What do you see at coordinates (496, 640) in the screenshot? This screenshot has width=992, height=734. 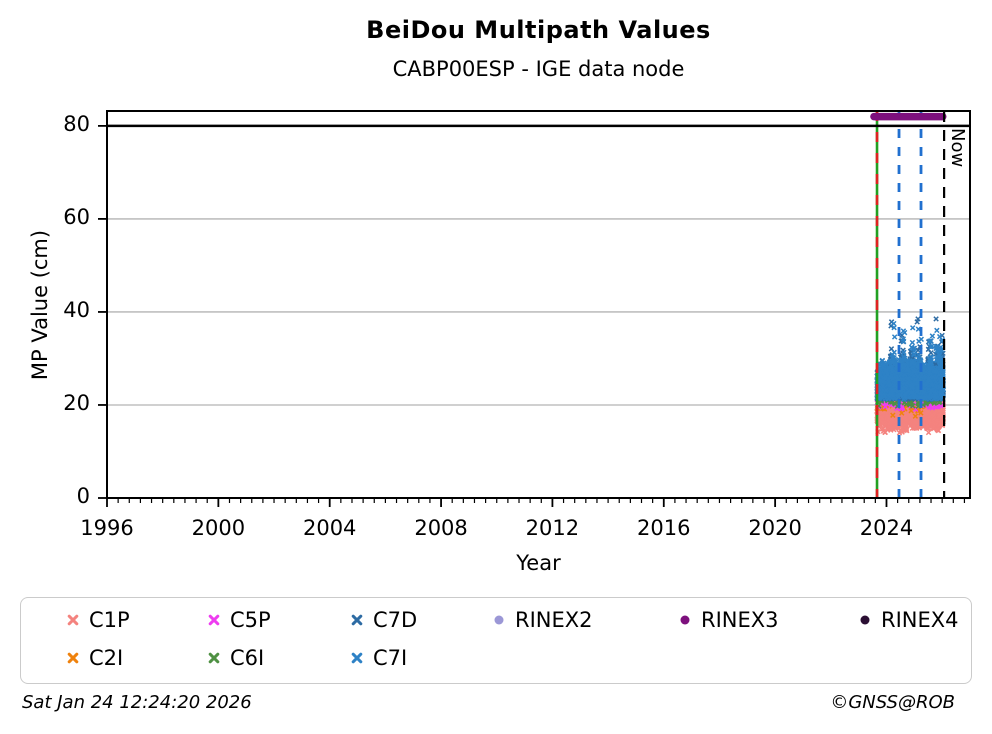 I see `legend: C1P C5P C7D RINEX2 RINEX3 RINEX4 C2I C6I C7I` at bounding box center [496, 640].